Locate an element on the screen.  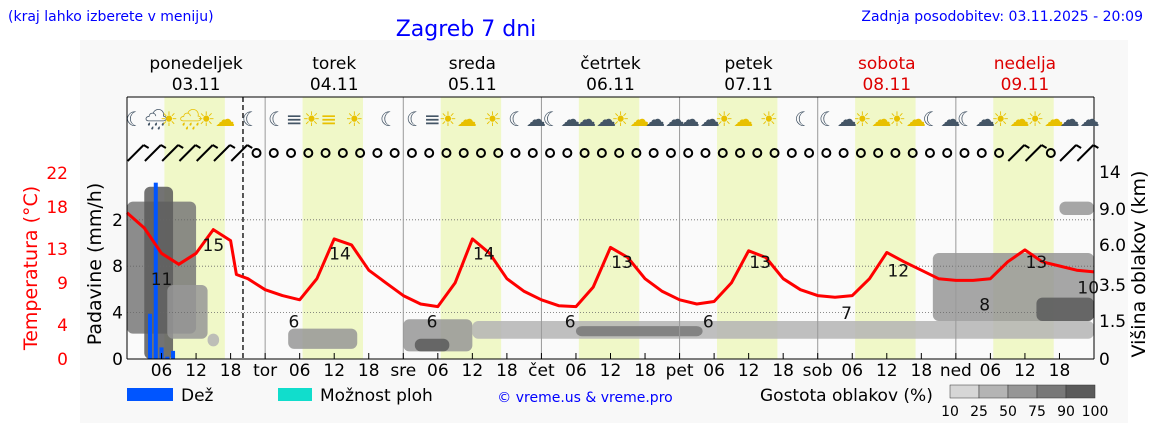
precip-tick: 4 is located at coordinates (117, 314).